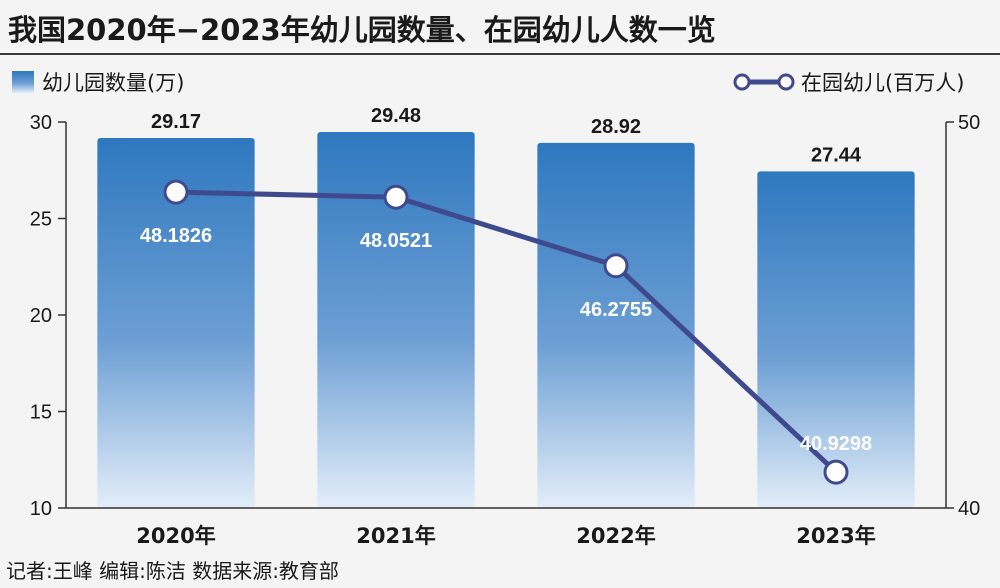  What do you see at coordinates (836, 155) in the screenshot?
I see `bar-value-label: 27.44` at bounding box center [836, 155].